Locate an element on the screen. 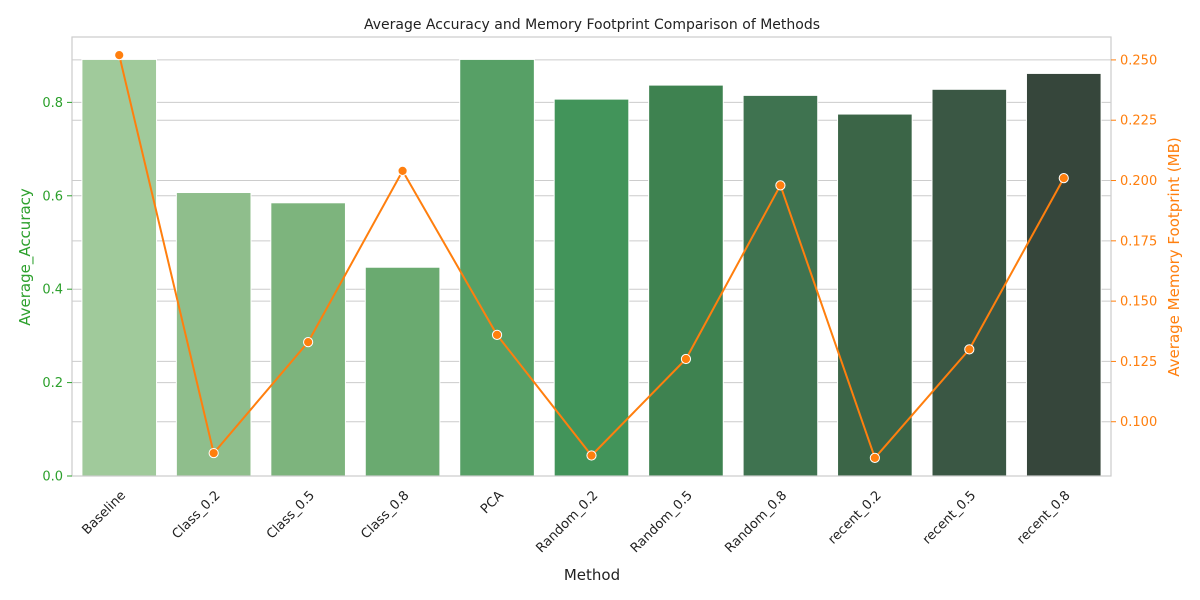  x-tick-label: Random_0.5 is located at coordinates (662, 522).